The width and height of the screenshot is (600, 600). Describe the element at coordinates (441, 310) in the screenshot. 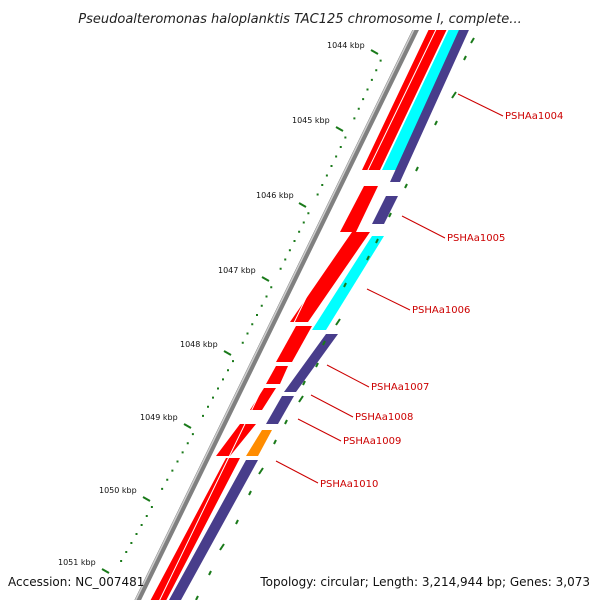

I see `gene-label: PSHAa1006` at that location.